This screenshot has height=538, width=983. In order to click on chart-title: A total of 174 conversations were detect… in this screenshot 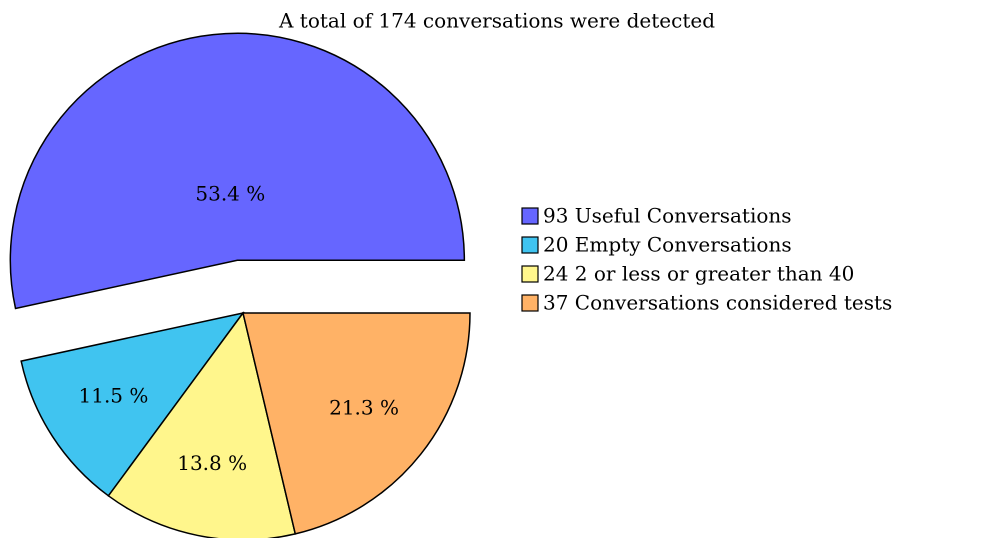, I will do `click(496, 21)`.